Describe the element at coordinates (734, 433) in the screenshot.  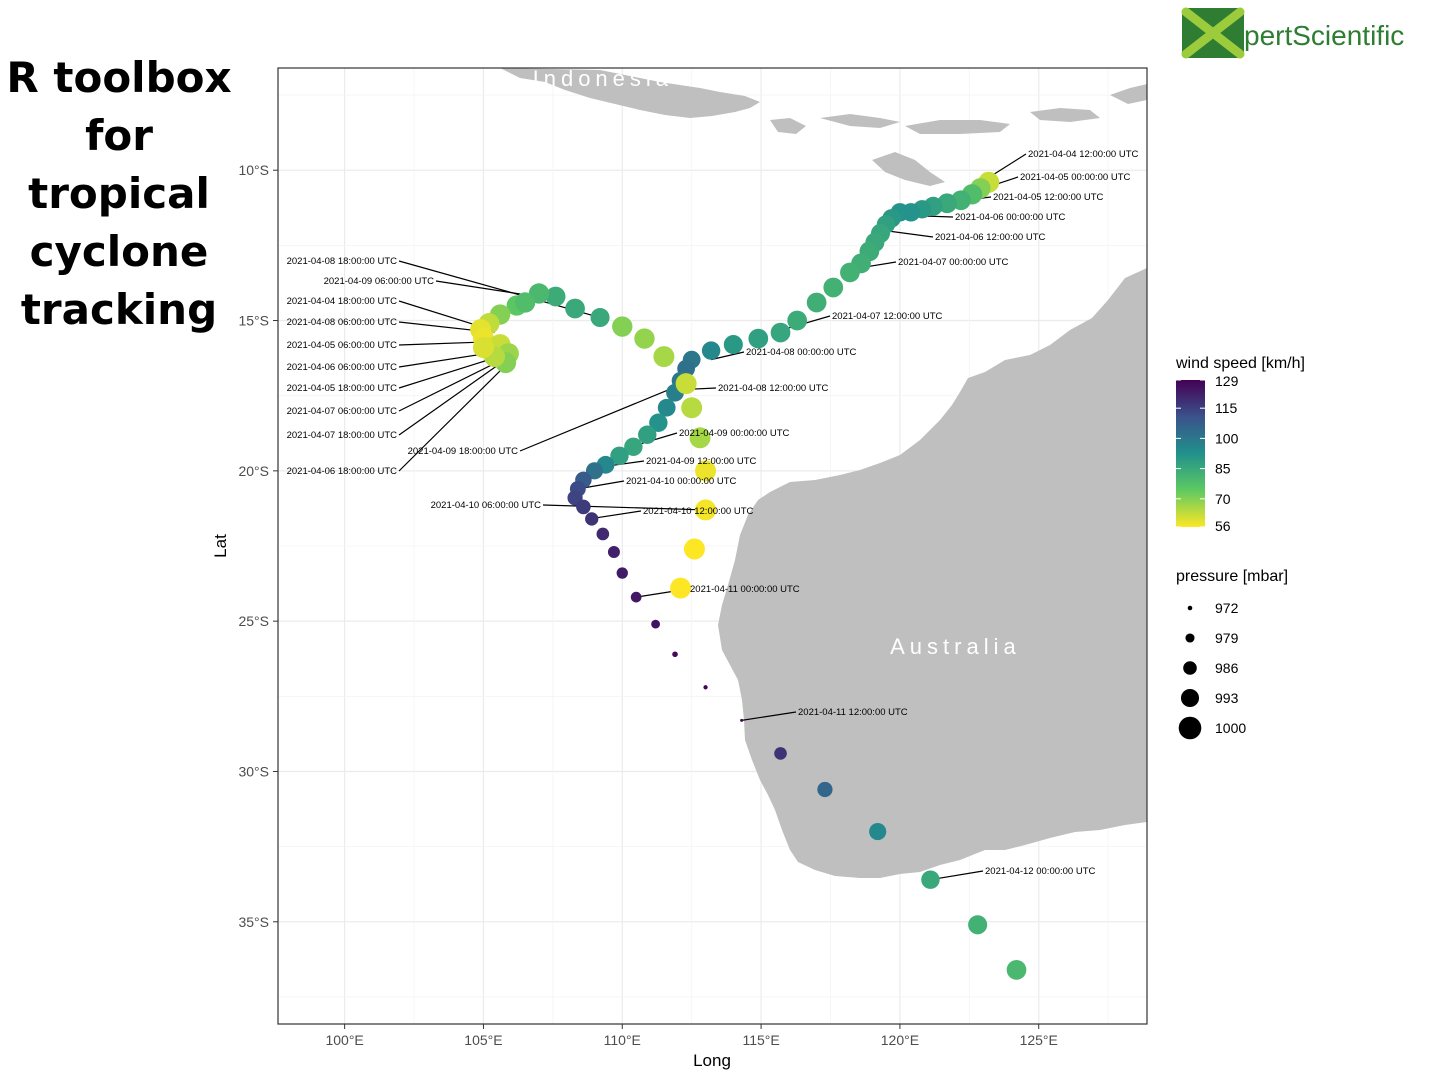
I see `annotation-label: 2021-04-09 00:00:00 UTC` at that location.